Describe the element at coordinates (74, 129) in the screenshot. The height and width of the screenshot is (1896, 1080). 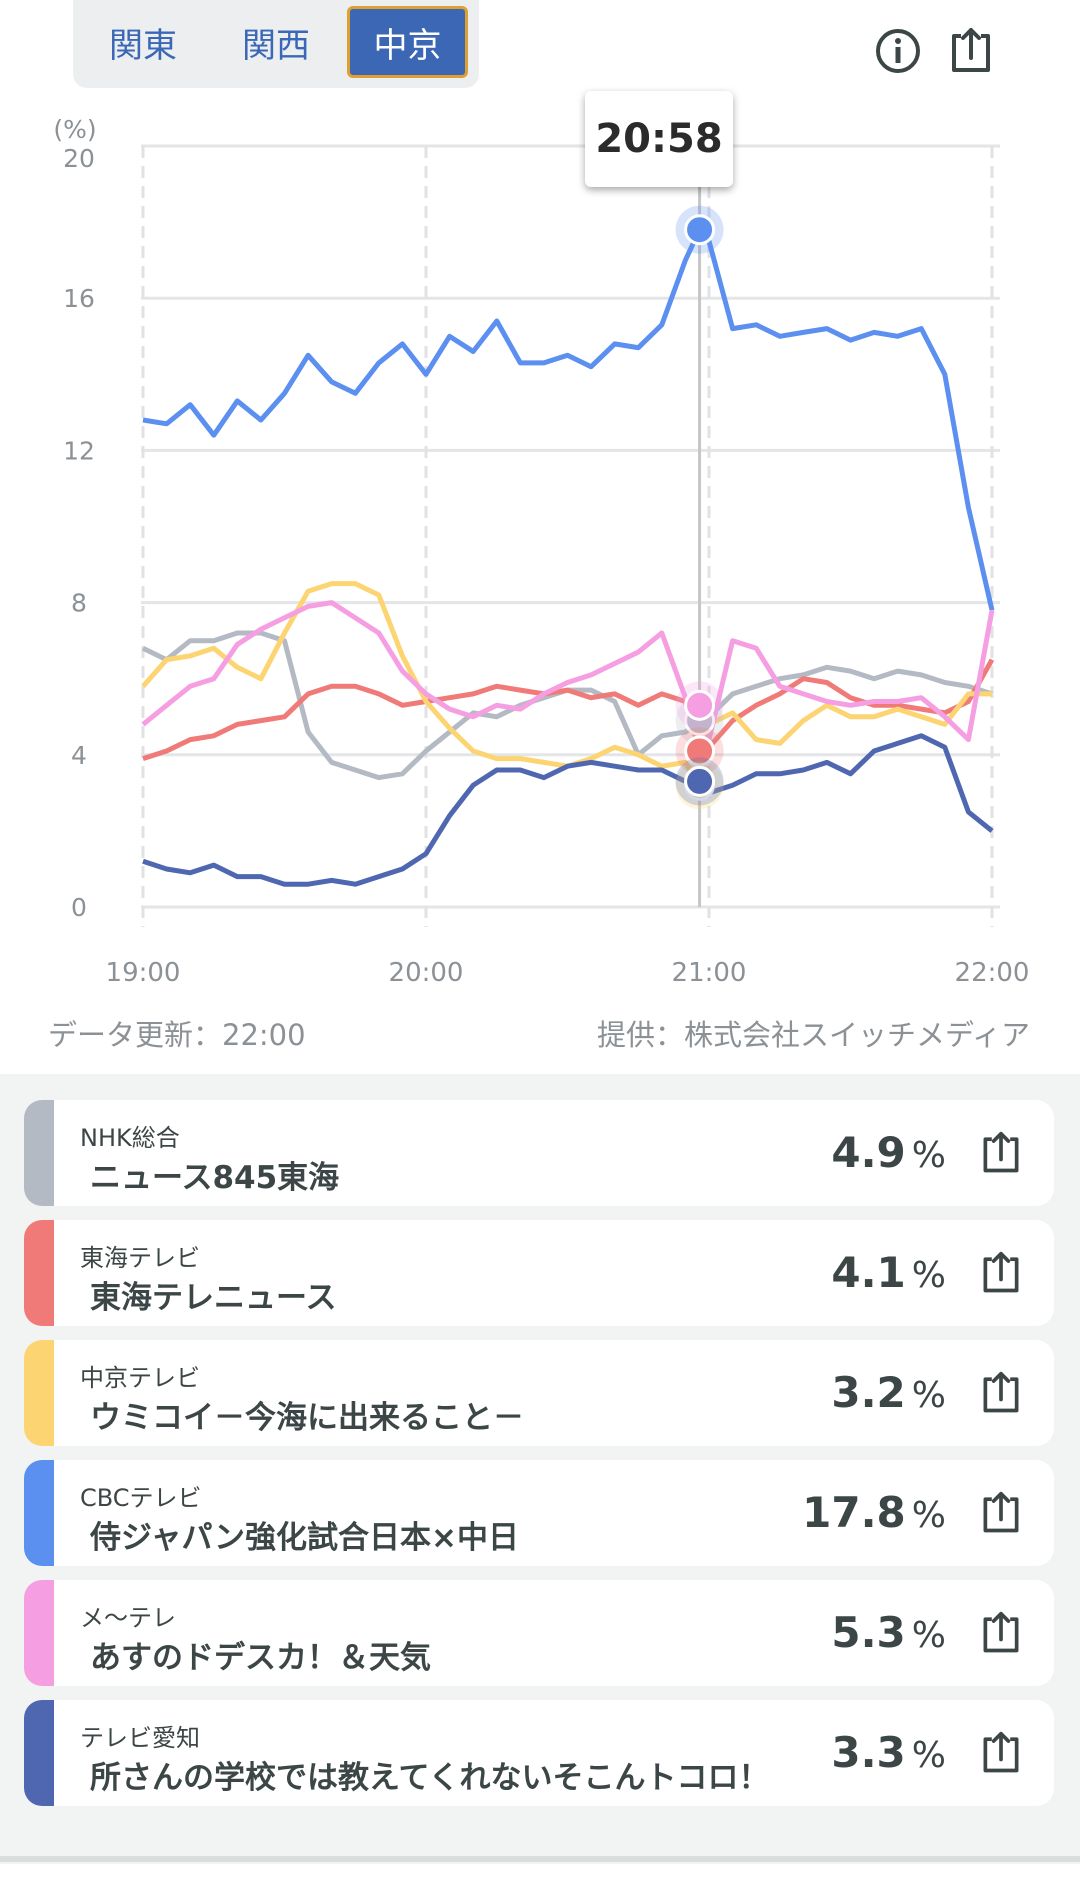
I see `y-axis-unit: (%)` at that location.